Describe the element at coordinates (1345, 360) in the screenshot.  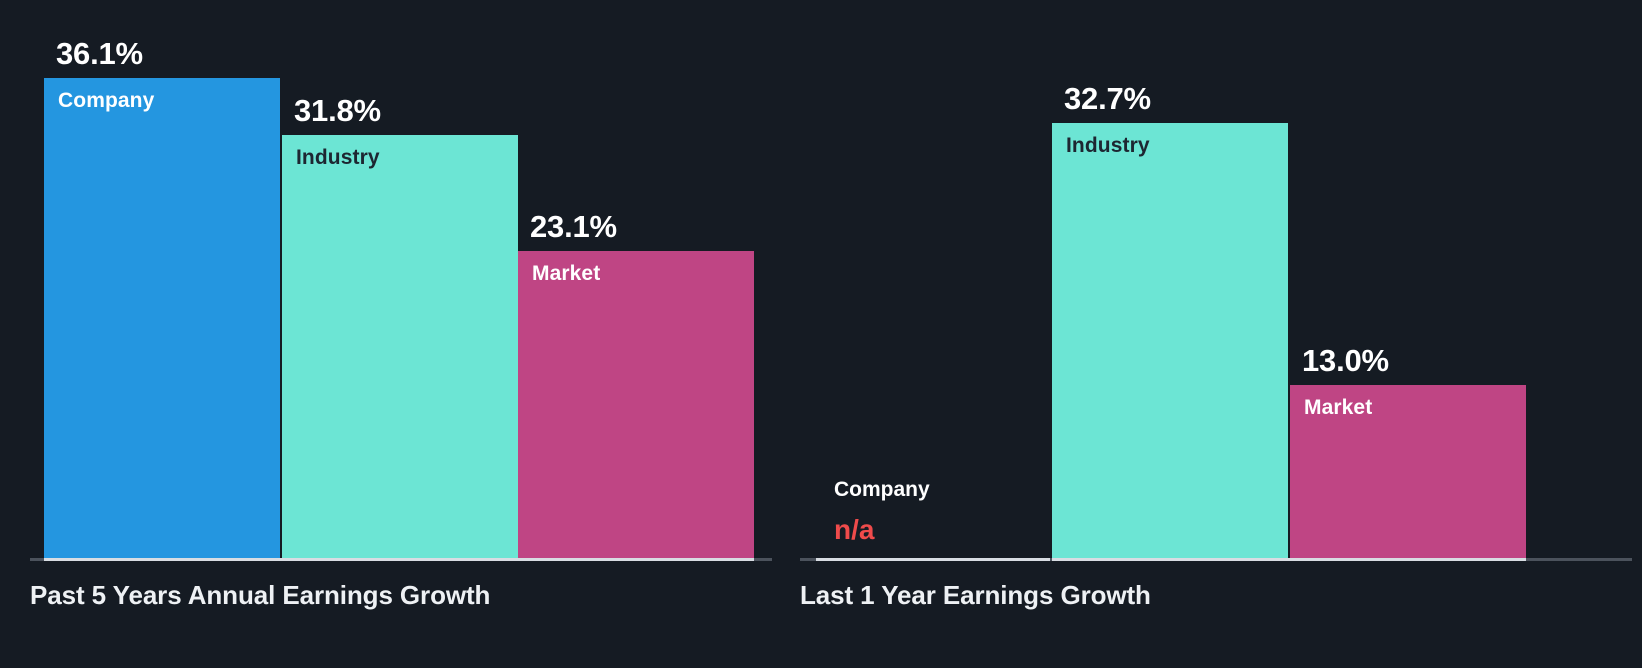
I see `bar-value-market: 13.0%` at that location.